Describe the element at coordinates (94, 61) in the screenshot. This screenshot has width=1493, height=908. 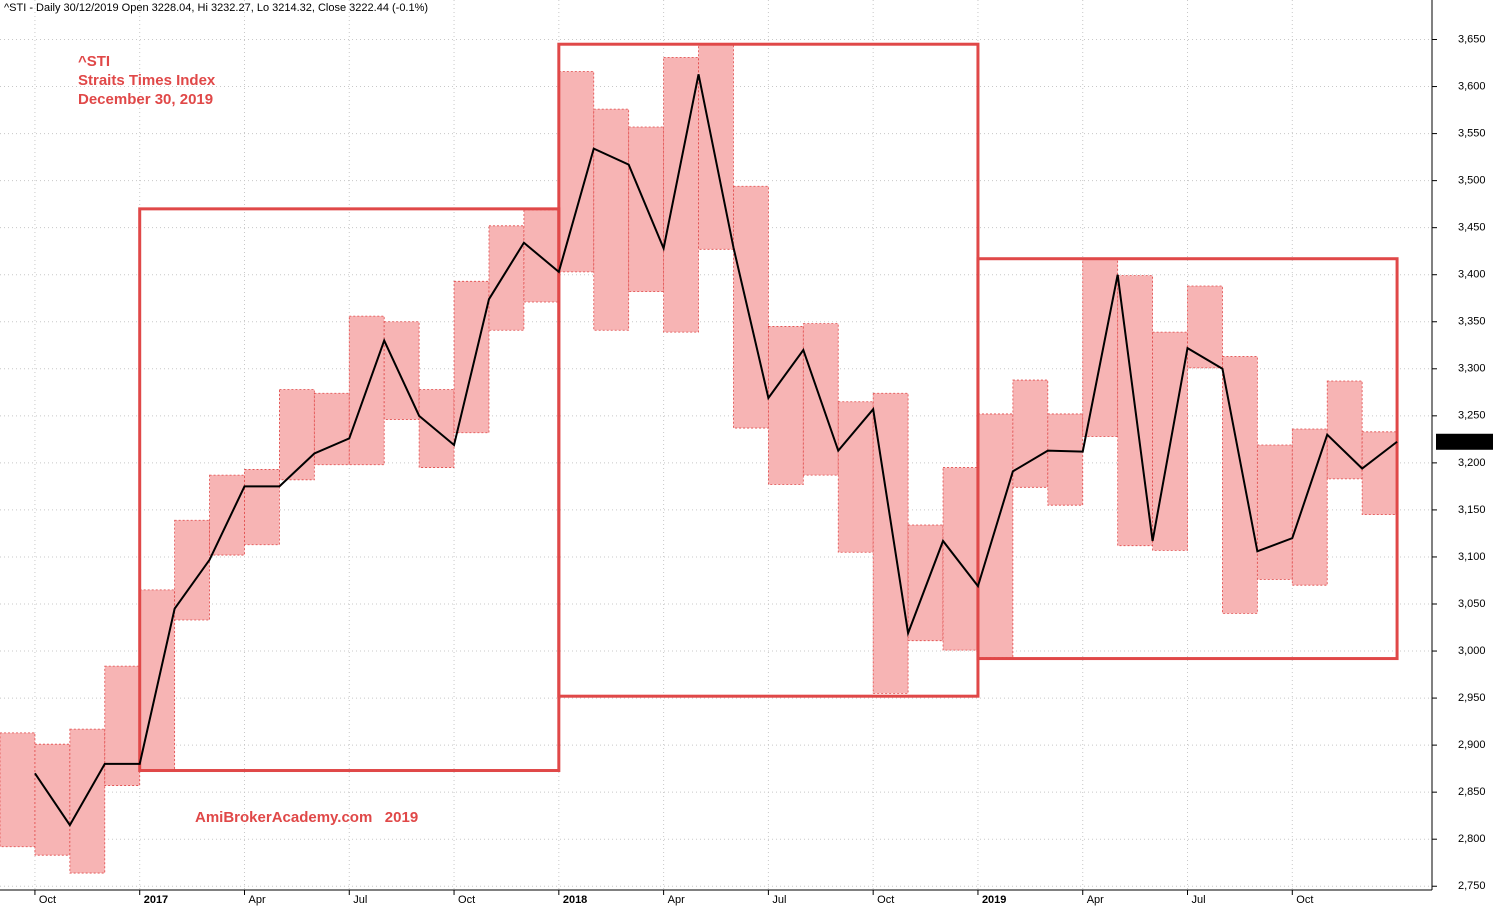
I see `annotation: ^STI` at that location.